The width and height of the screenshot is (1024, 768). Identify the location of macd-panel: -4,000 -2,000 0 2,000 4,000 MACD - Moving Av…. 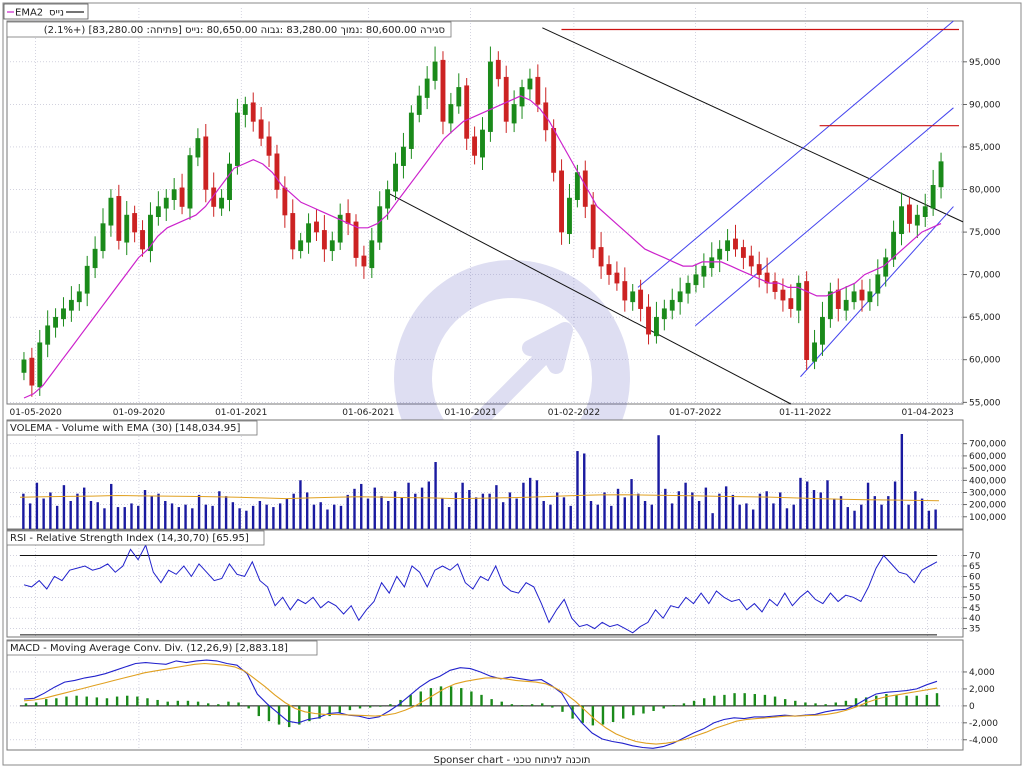
(502, 695).